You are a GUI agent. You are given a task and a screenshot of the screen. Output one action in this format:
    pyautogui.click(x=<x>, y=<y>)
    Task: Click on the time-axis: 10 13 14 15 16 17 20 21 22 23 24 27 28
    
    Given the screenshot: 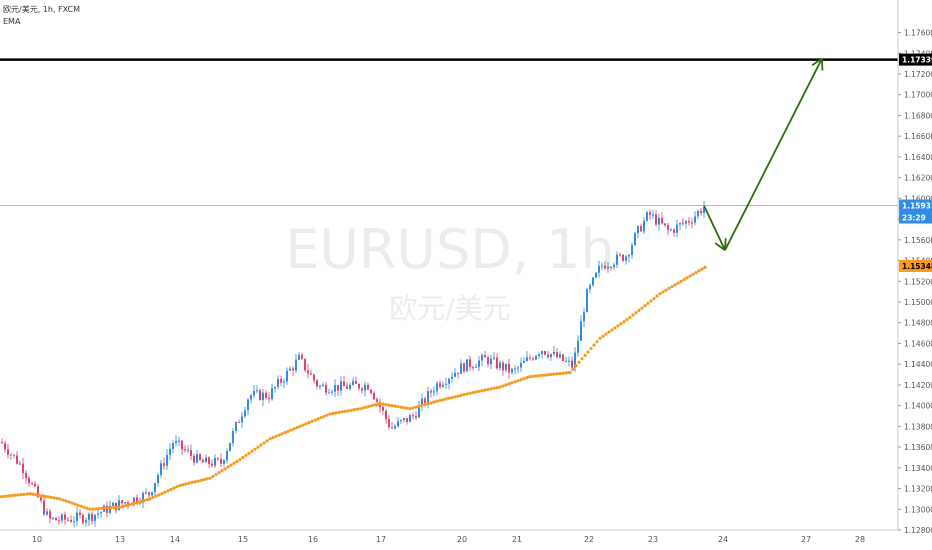 What is the action you would take?
    pyautogui.click(x=449, y=536)
    